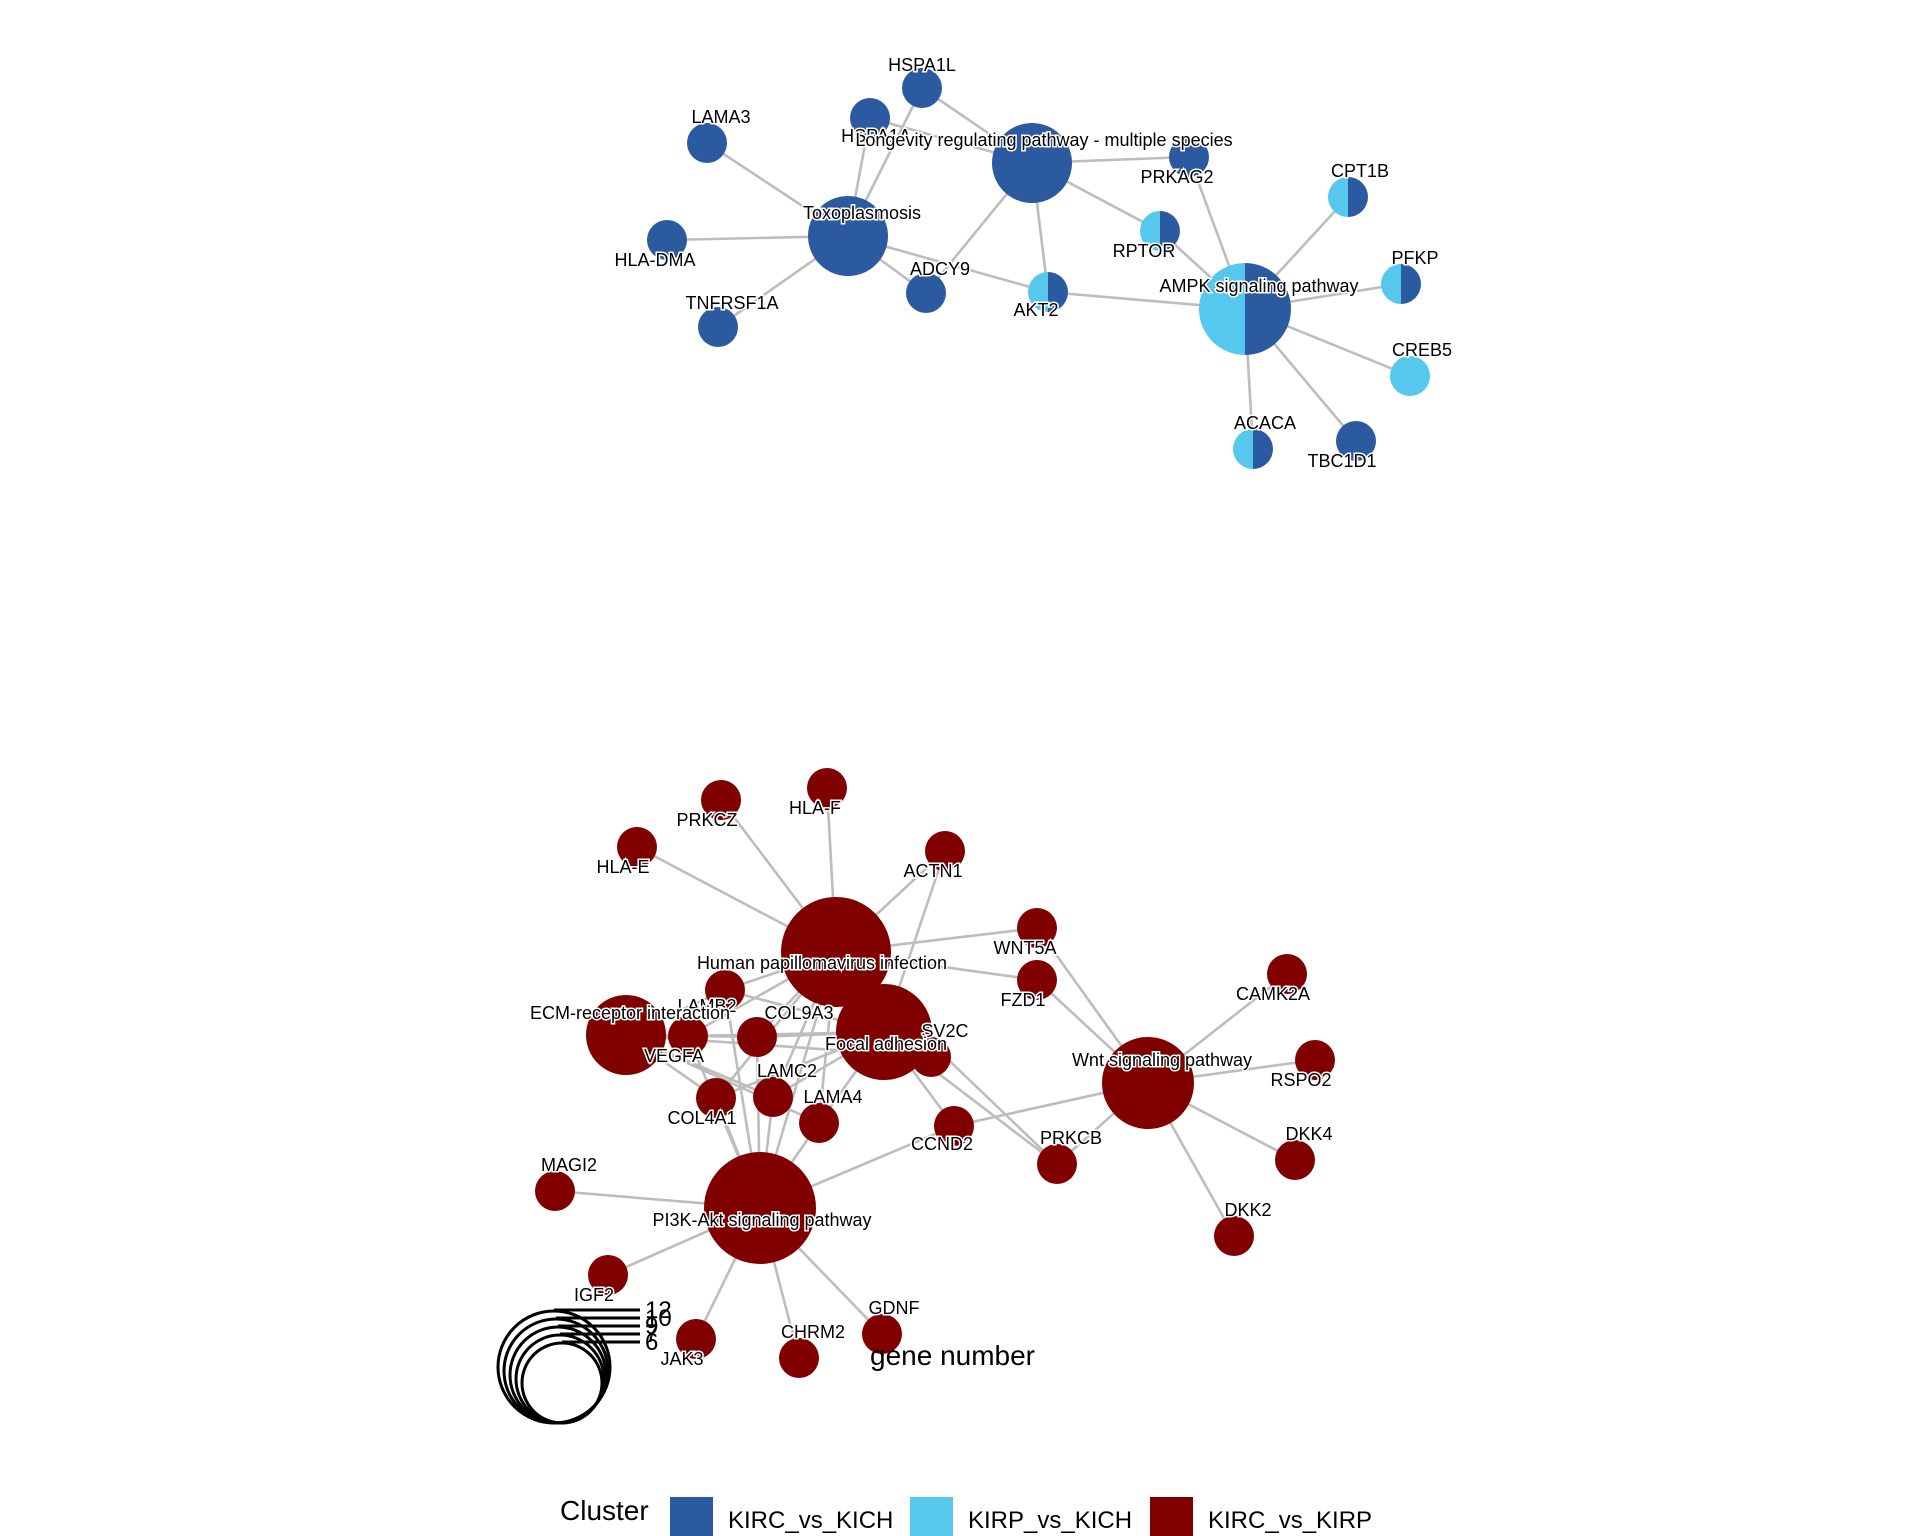 Image resolution: width=1920 pixels, height=1536 pixels. Describe the element at coordinates (706, 1006) in the screenshot. I see `node-label-LAMB2: LAMB2` at that location.